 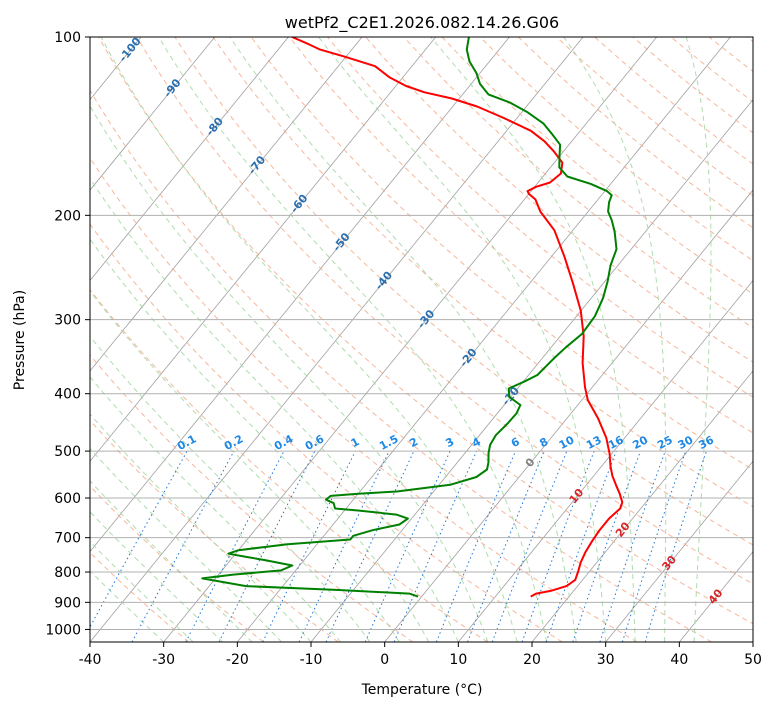 I want to click on y-tick-label: 400, so click(x=67, y=395).